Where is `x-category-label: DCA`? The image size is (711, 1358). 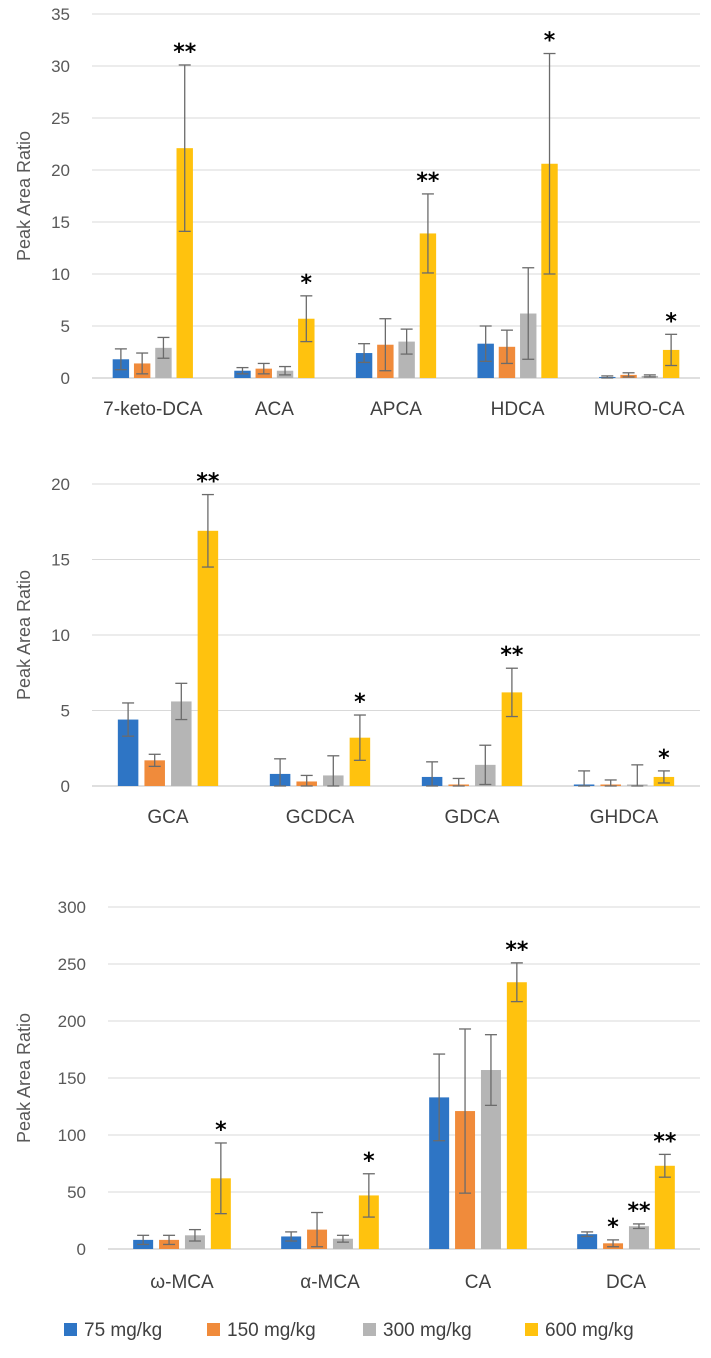
x-category-label: DCA is located at coordinates (626, 1282).